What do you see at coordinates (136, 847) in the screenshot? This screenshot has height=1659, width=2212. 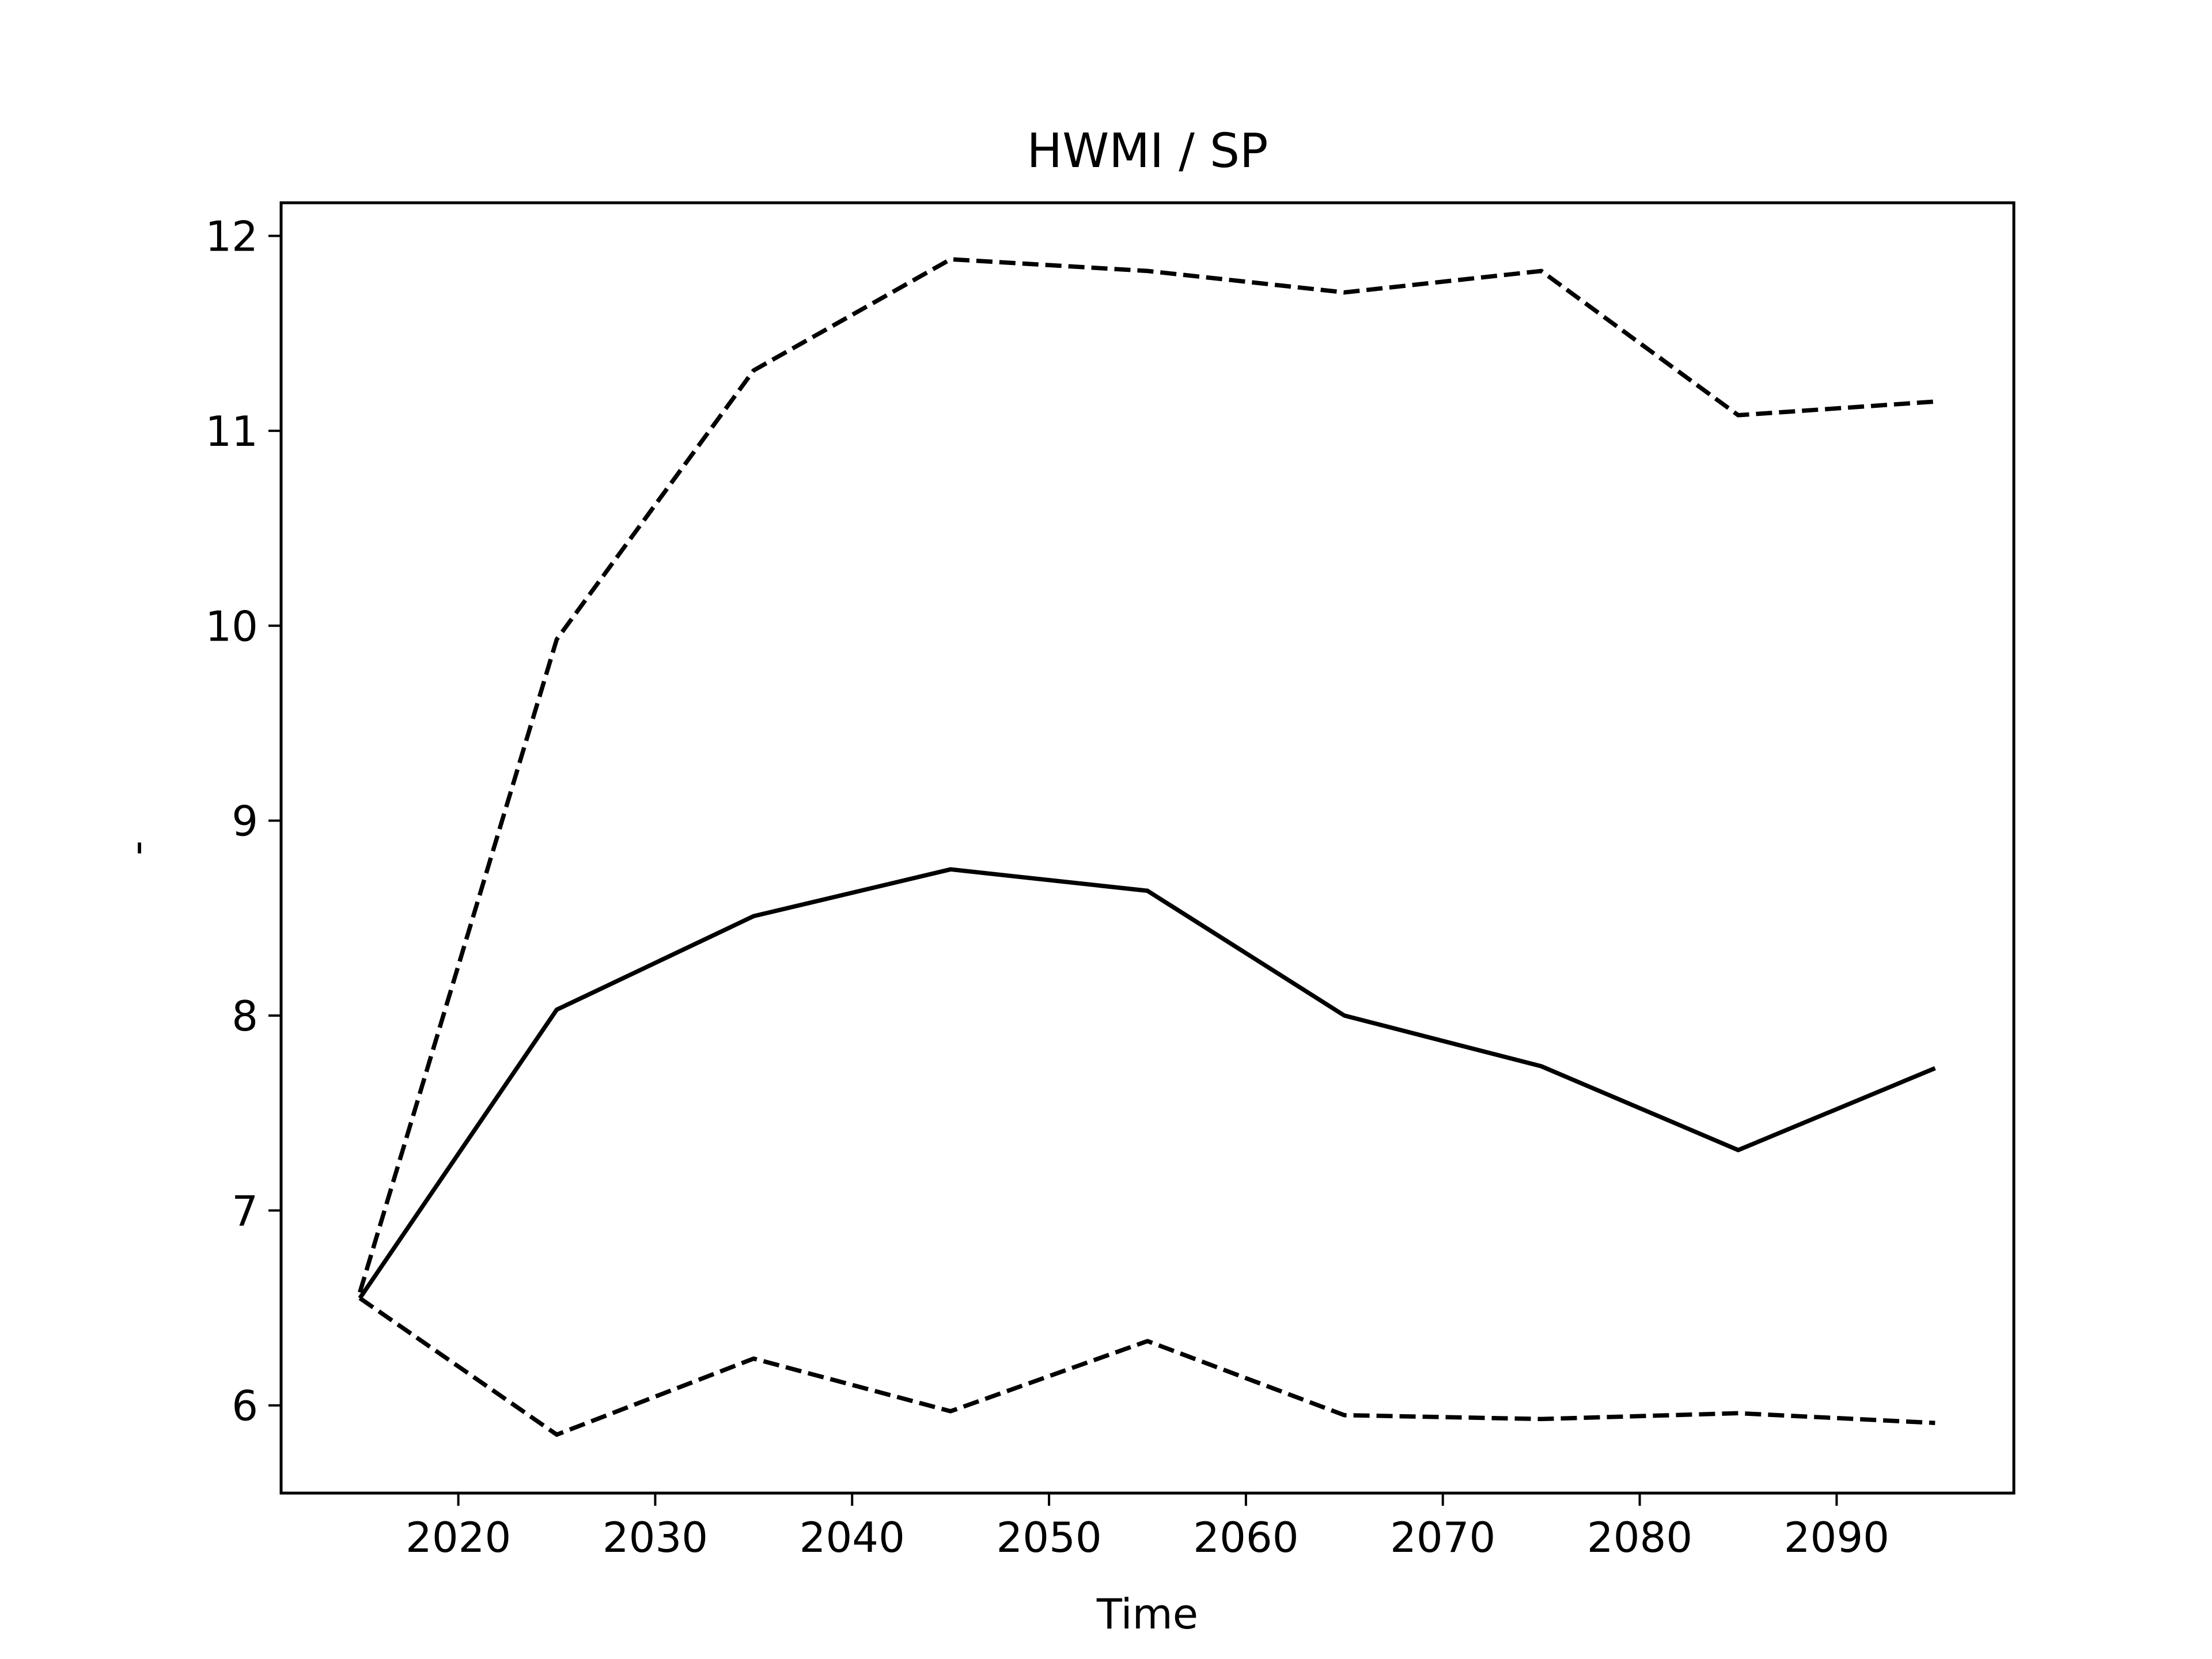 I see `y-axis-label: -` at bounding box center [136, 847].